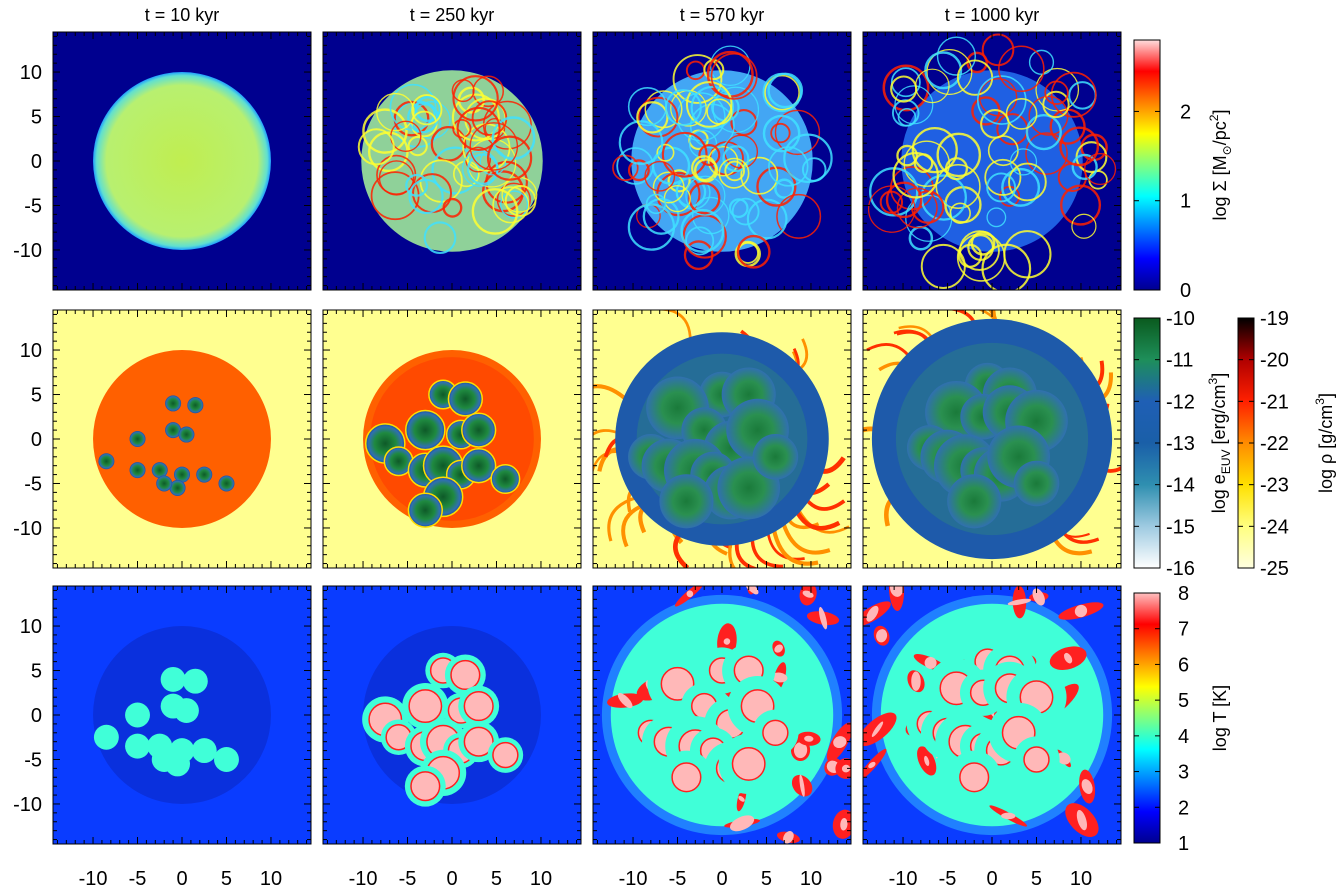 The height and width of the screenshot is (891, 1341). Describe the element at coordinates (1180, 486) in the screenshot. I see `colorbar-euv-tick-label: -14` at that location.